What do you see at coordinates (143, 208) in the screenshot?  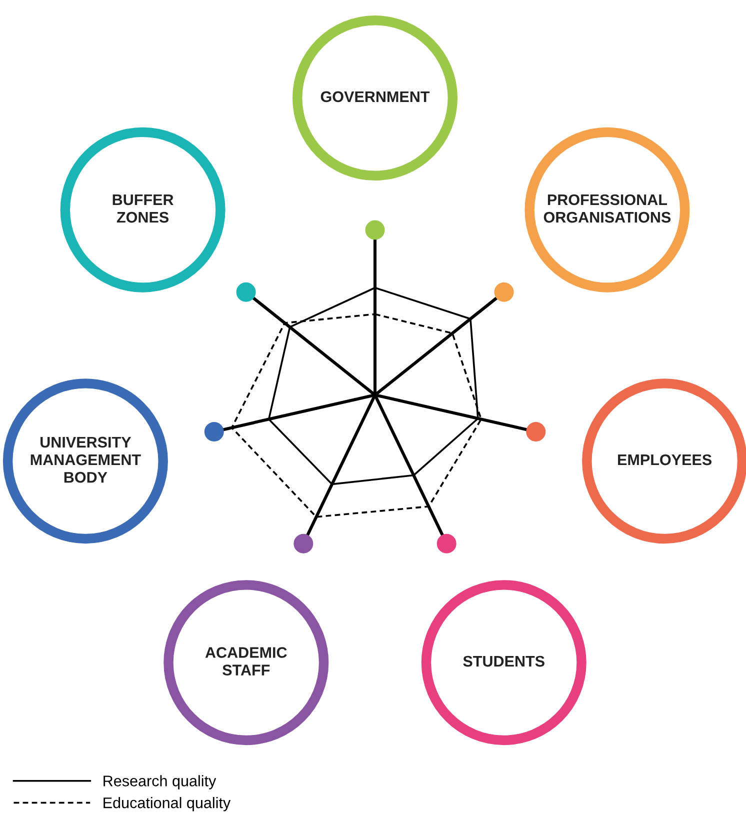 I see `spoke-label: BUFFER ZONES` at bounding box center [143, 208].